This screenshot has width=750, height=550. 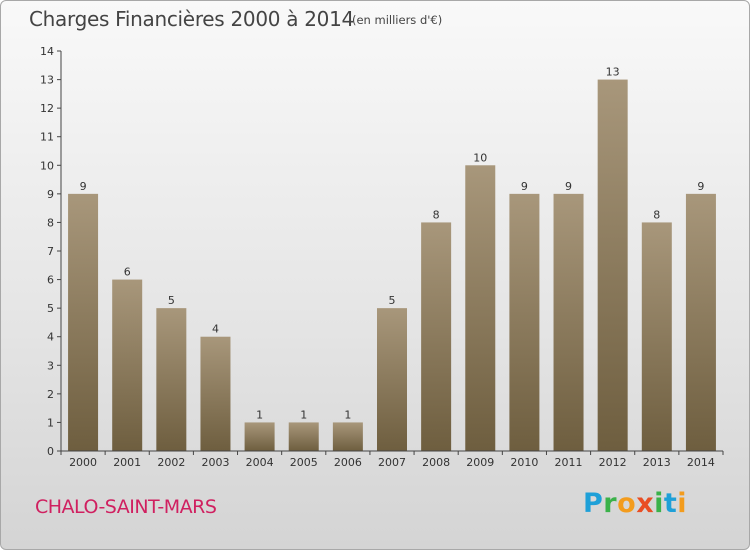 I want to click on data-label-2014: 9, so click(x=700, y=186).